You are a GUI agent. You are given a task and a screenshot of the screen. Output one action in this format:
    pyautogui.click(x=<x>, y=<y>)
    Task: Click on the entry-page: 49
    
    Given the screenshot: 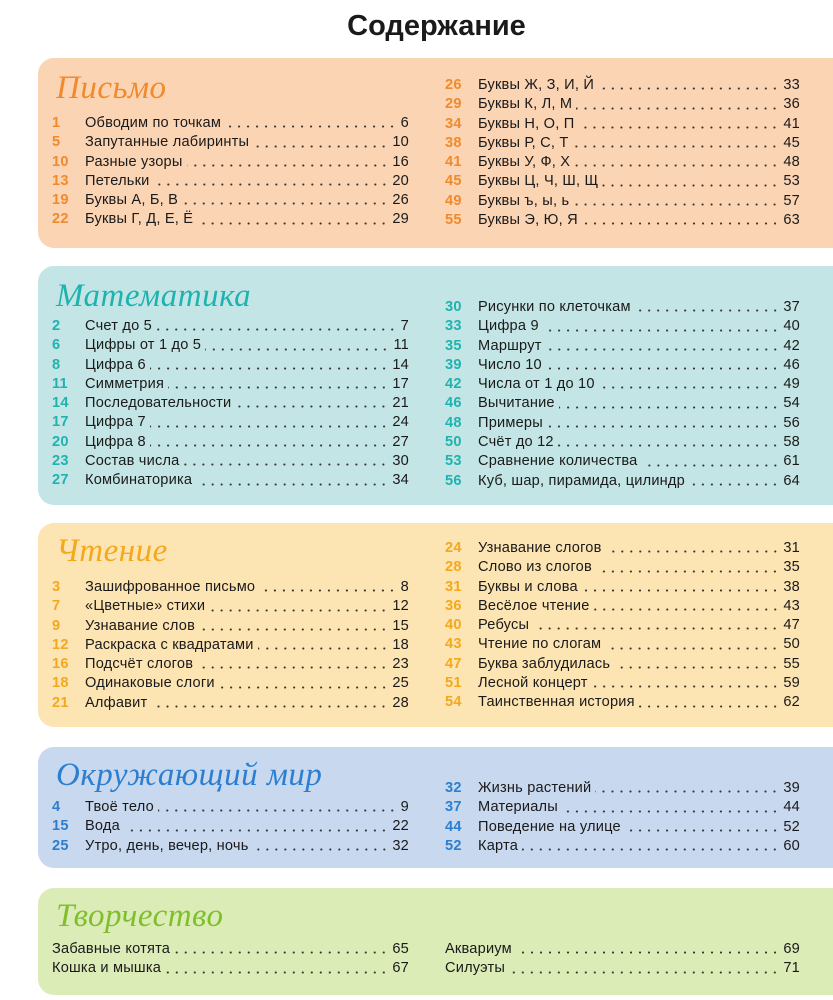 What is the action you would take?
    pyautogui.click(x=791, y=384)
    